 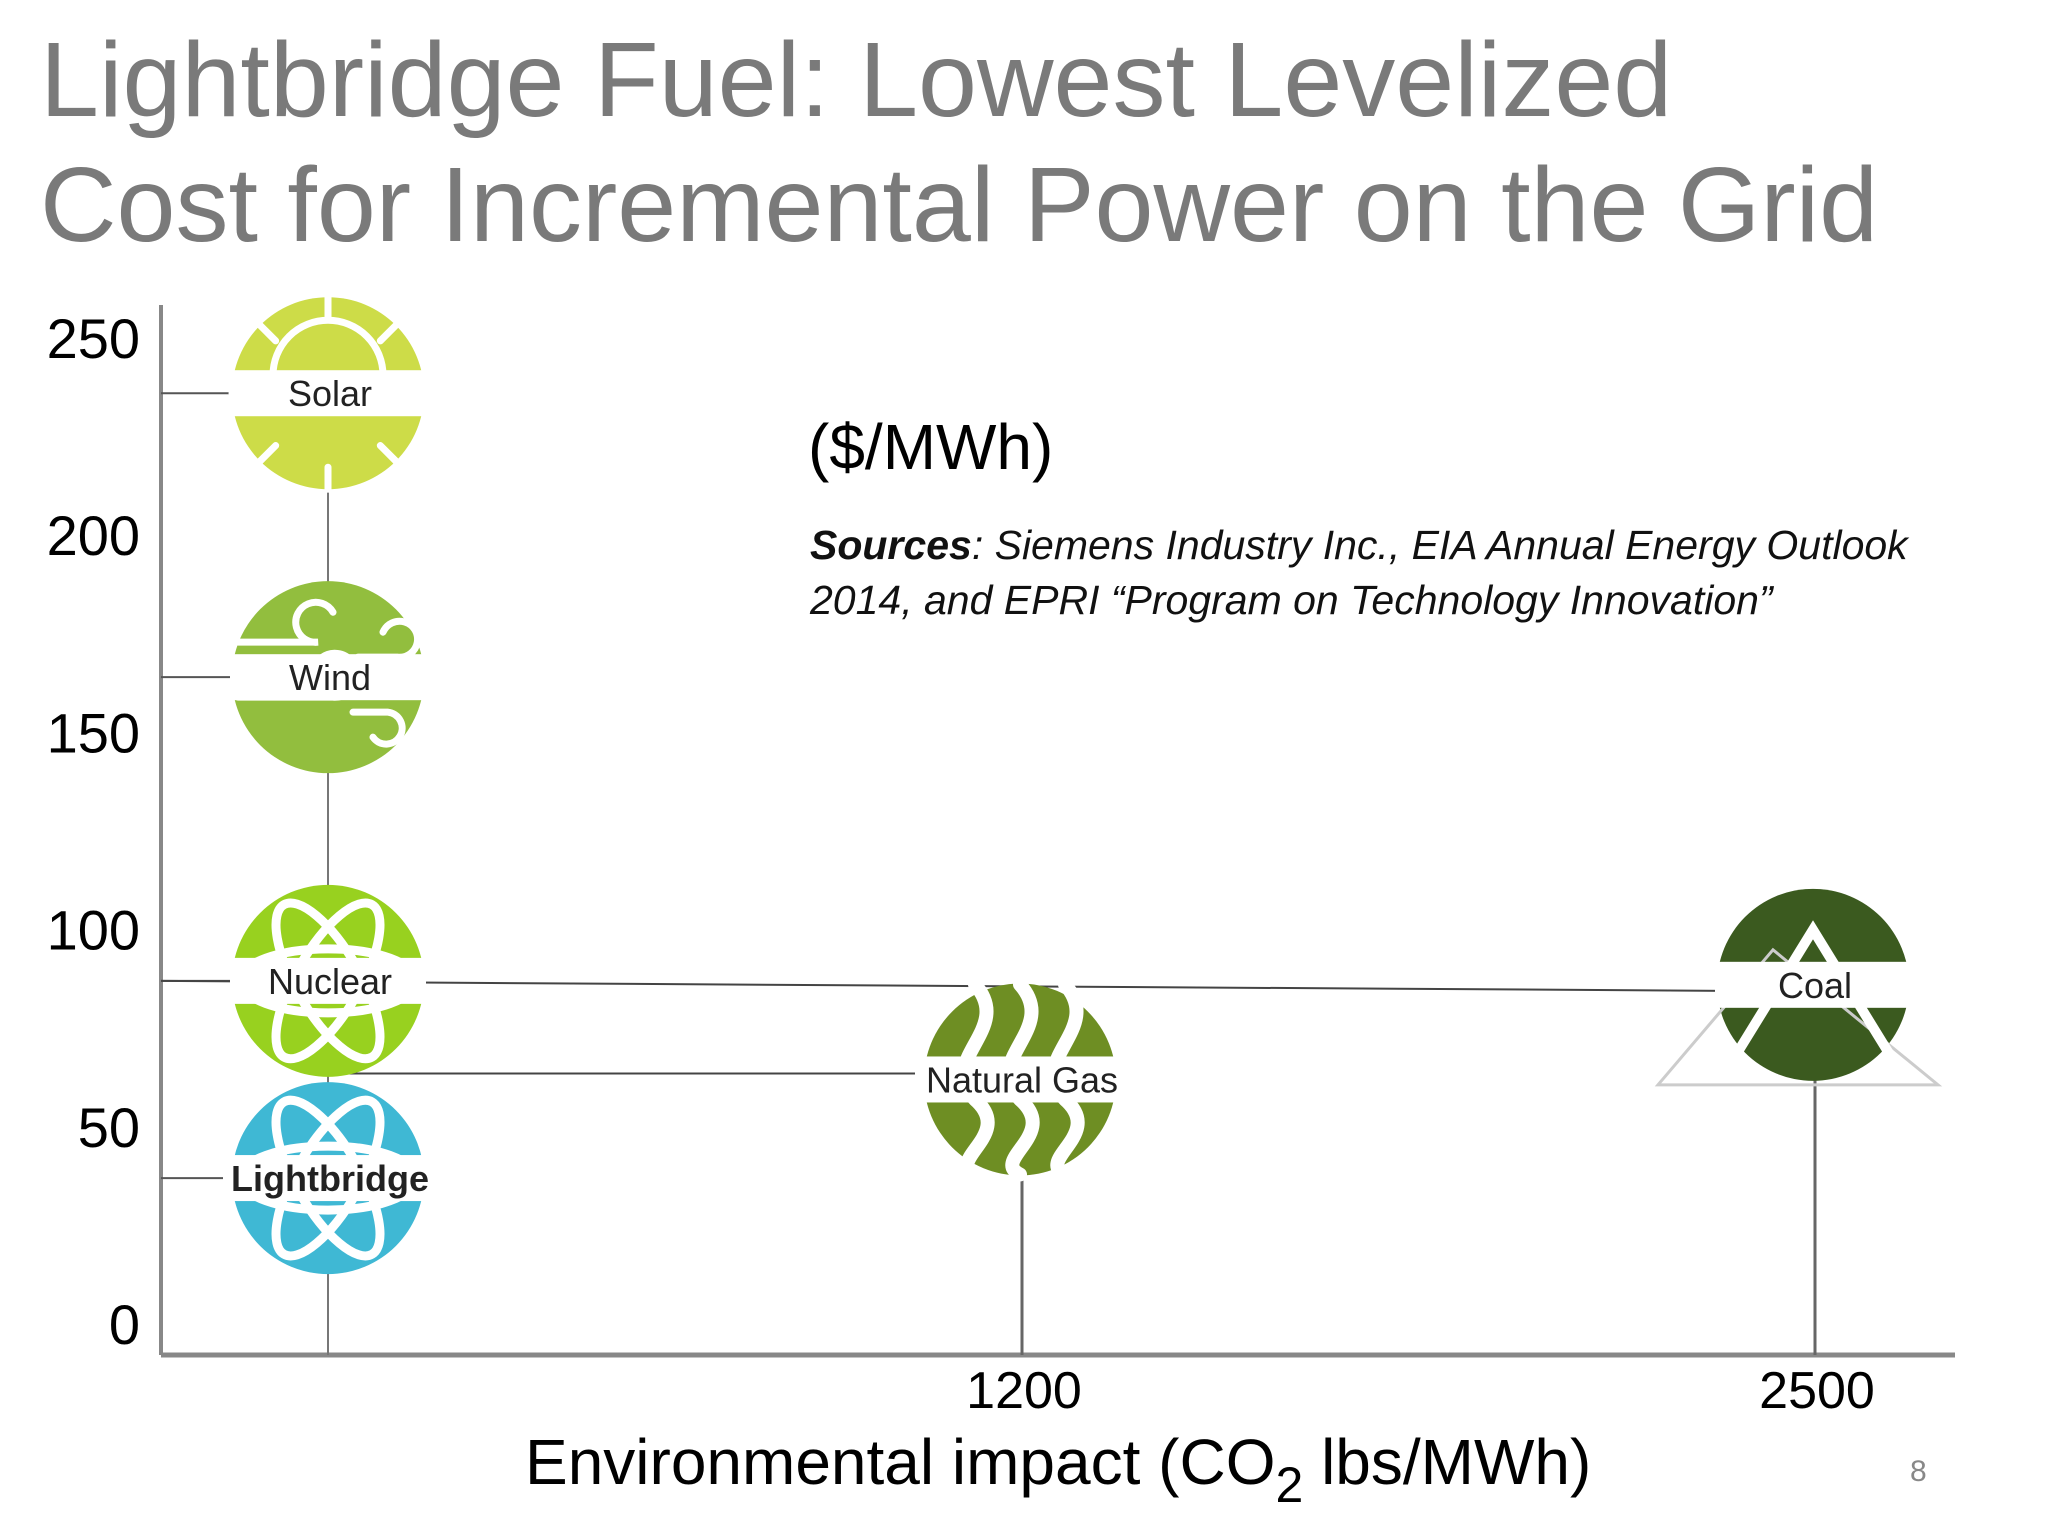 I want to click on slide-title-line-2: Cost for Incremental Power on the Grid, so click(x=959, y=205).